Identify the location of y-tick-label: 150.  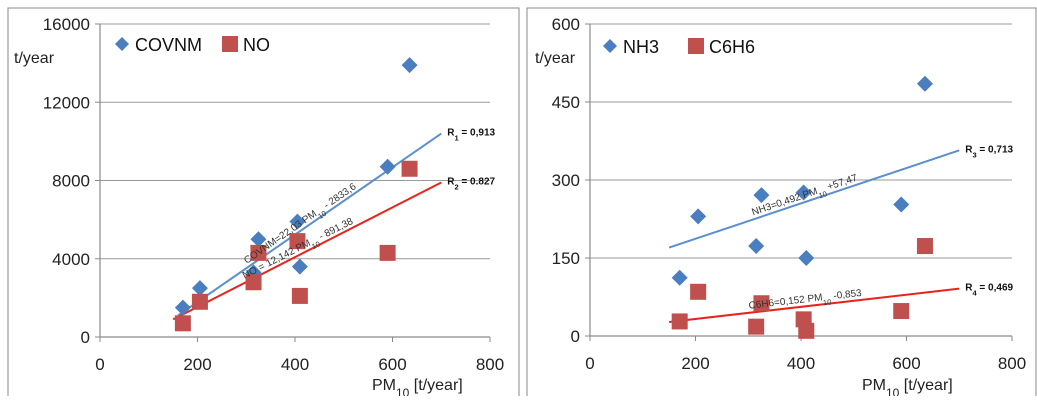
(566, 258).